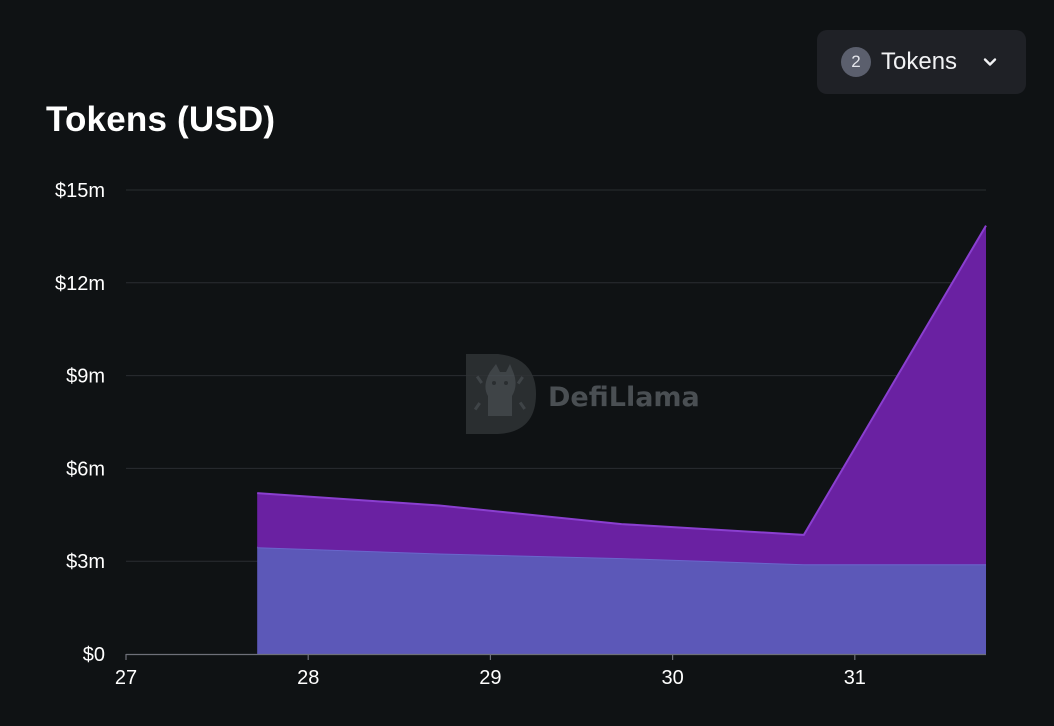 This screenshot has width=1054, height=726. I want to click on watermark-text: DefiLlama, so click(624, 397).